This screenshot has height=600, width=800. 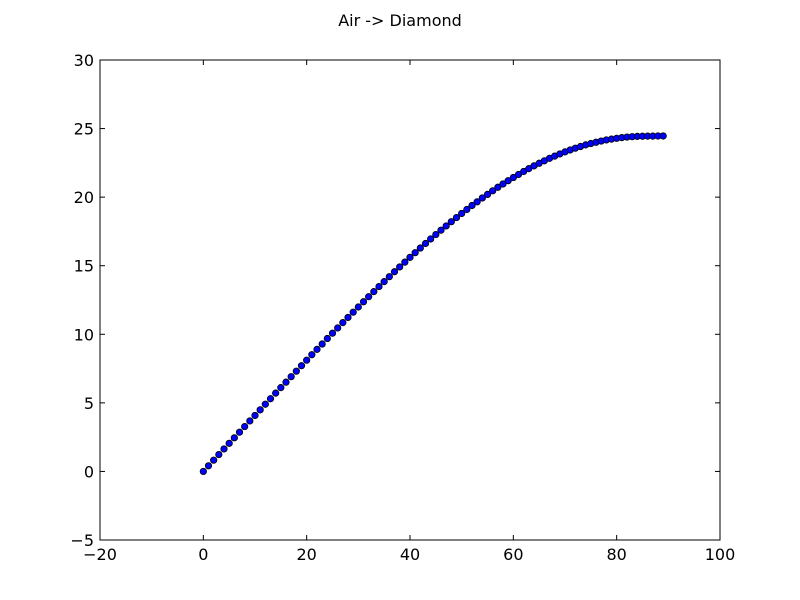 I want to click on y-tick-label: 5, so click(x=89, y=403).